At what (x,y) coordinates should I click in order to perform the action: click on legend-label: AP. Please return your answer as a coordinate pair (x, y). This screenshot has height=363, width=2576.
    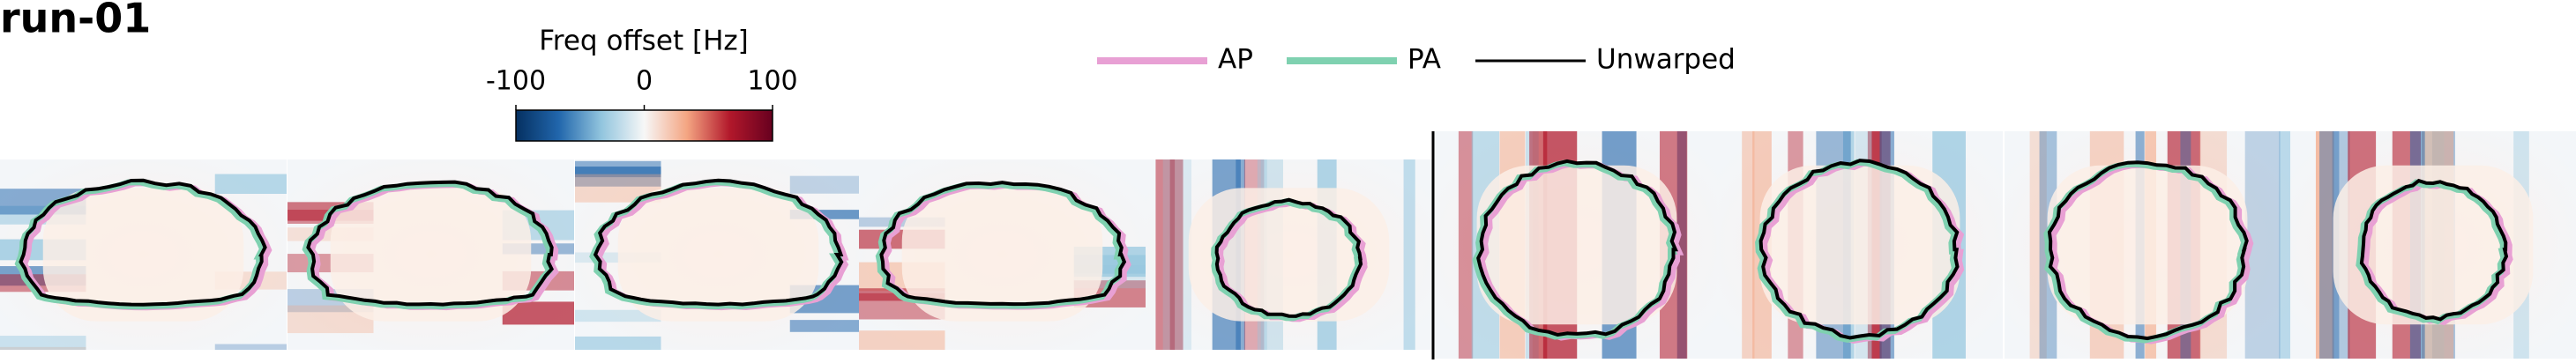
    Looking at the image, I should click on (1235, 60).